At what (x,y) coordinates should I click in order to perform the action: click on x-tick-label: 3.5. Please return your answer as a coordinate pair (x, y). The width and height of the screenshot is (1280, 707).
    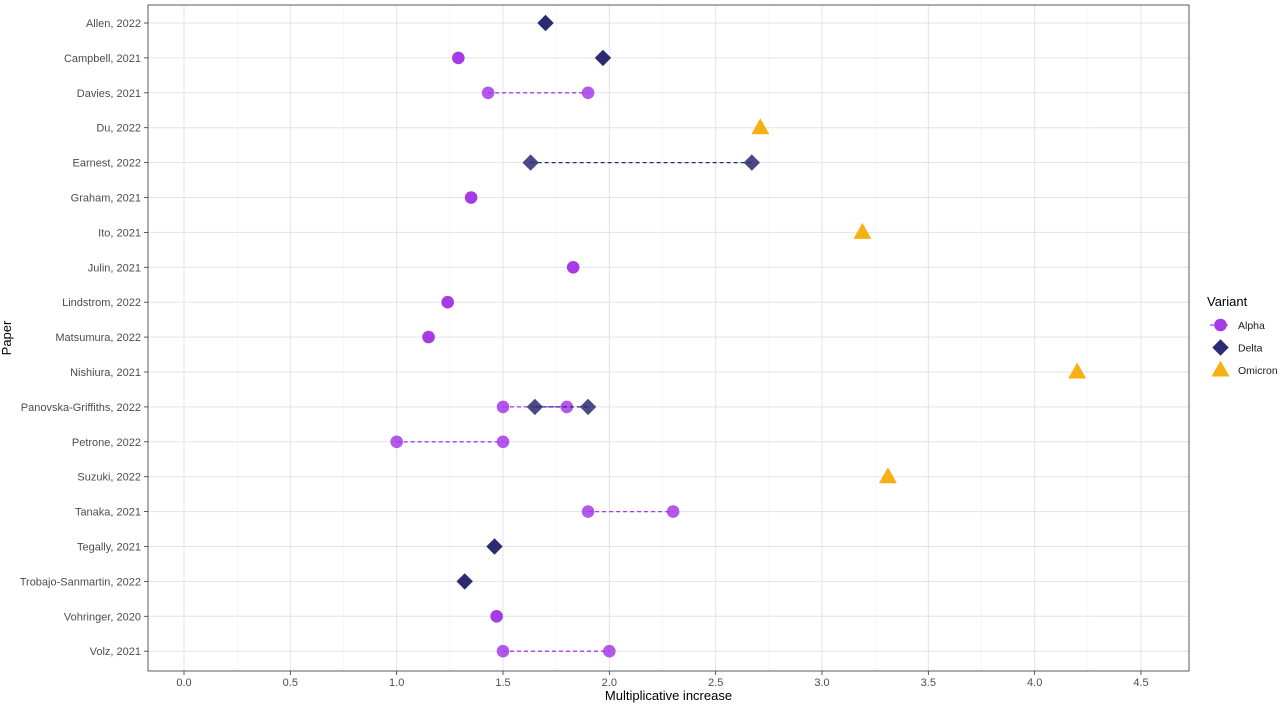
    Looking at the image, I should click on (928, 683).